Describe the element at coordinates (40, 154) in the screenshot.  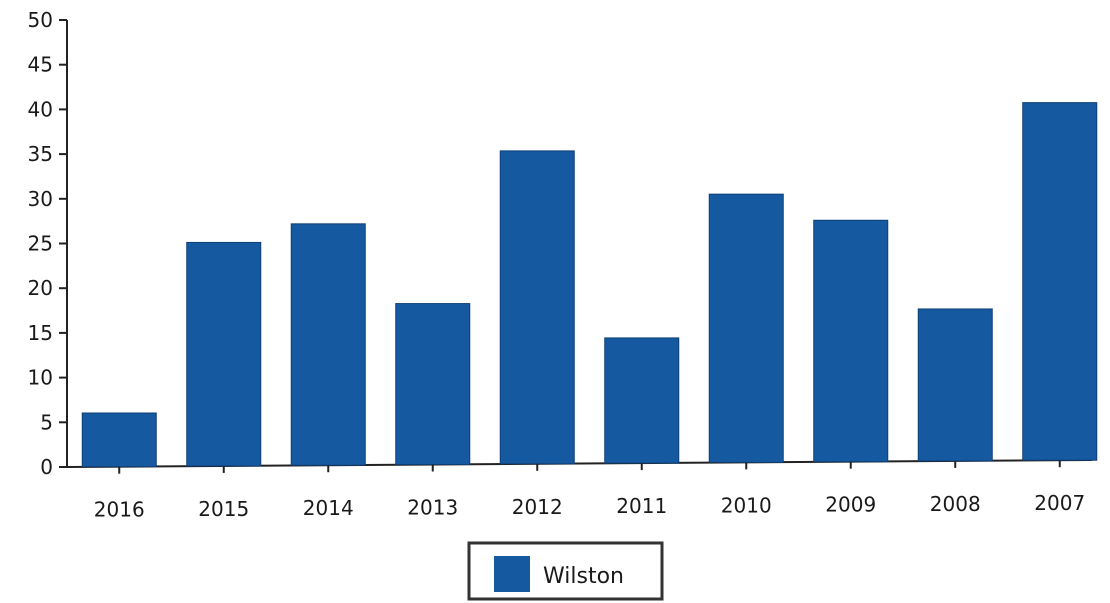
I see `y-tick-label: 35` at that location.